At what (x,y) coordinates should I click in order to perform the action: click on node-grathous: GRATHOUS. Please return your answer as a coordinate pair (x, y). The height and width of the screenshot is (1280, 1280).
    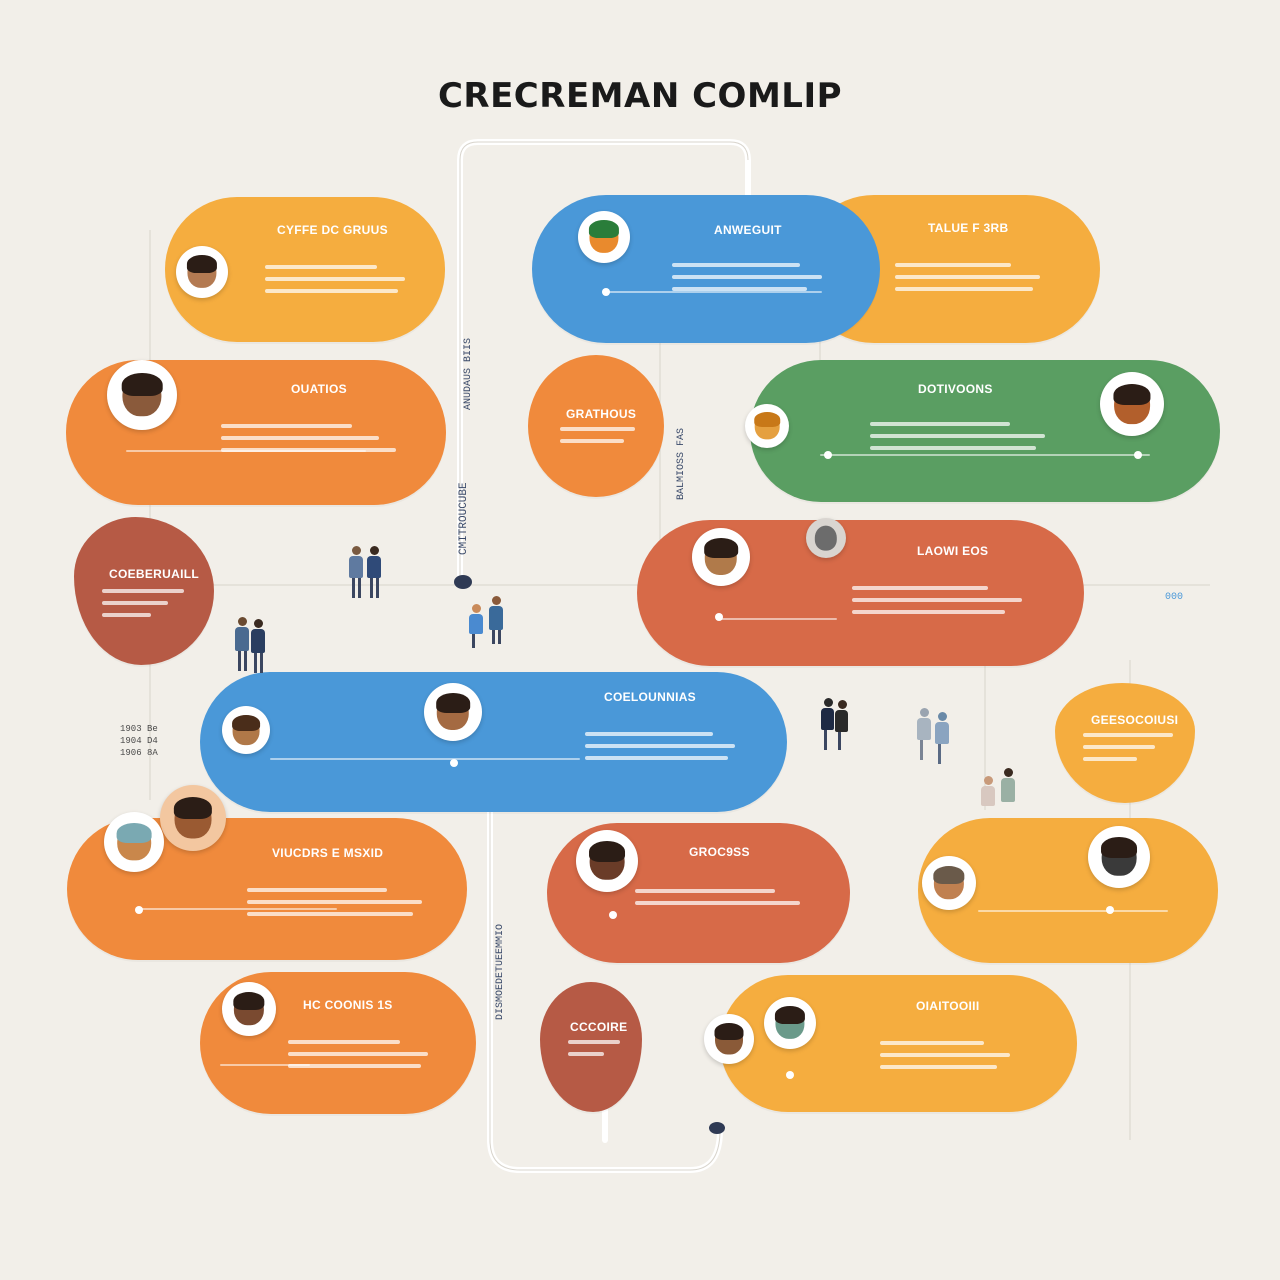
    Looking at the image, I should click on (596, 426).